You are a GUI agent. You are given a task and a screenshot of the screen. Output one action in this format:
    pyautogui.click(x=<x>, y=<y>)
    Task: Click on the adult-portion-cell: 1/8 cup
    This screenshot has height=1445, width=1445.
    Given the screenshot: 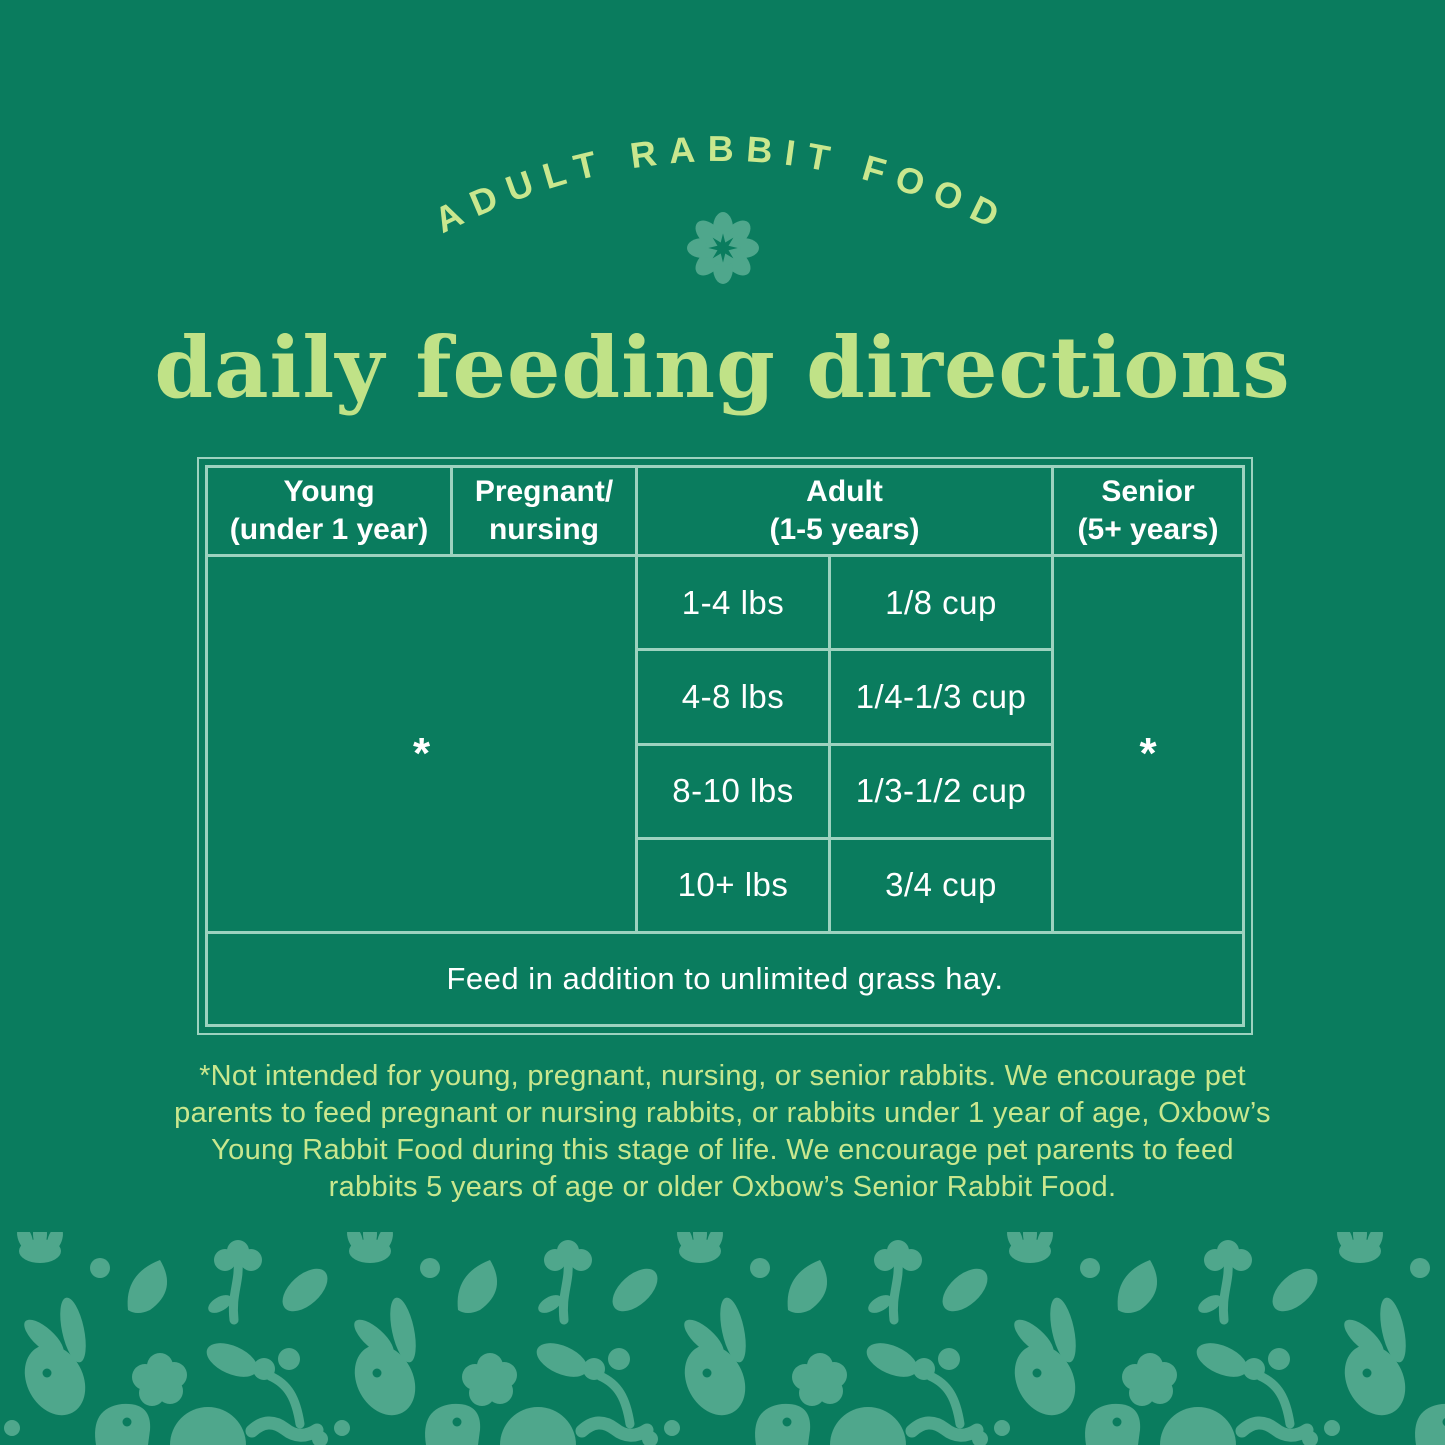 What is the action you would take?
    pyautogui.click(x=941, y=603)
    